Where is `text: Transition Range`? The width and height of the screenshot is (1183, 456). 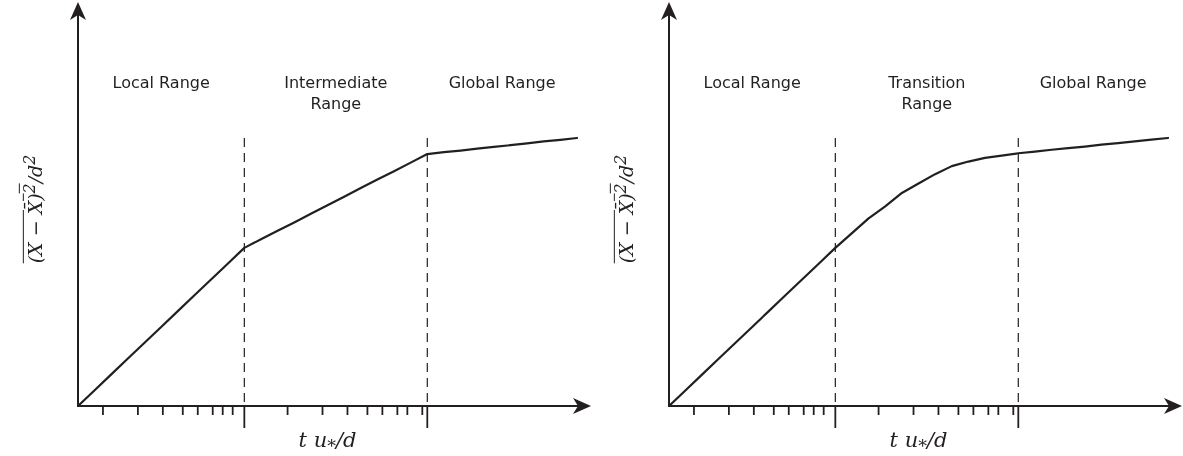
text: Transition Range is located at coordinates (927, 93).